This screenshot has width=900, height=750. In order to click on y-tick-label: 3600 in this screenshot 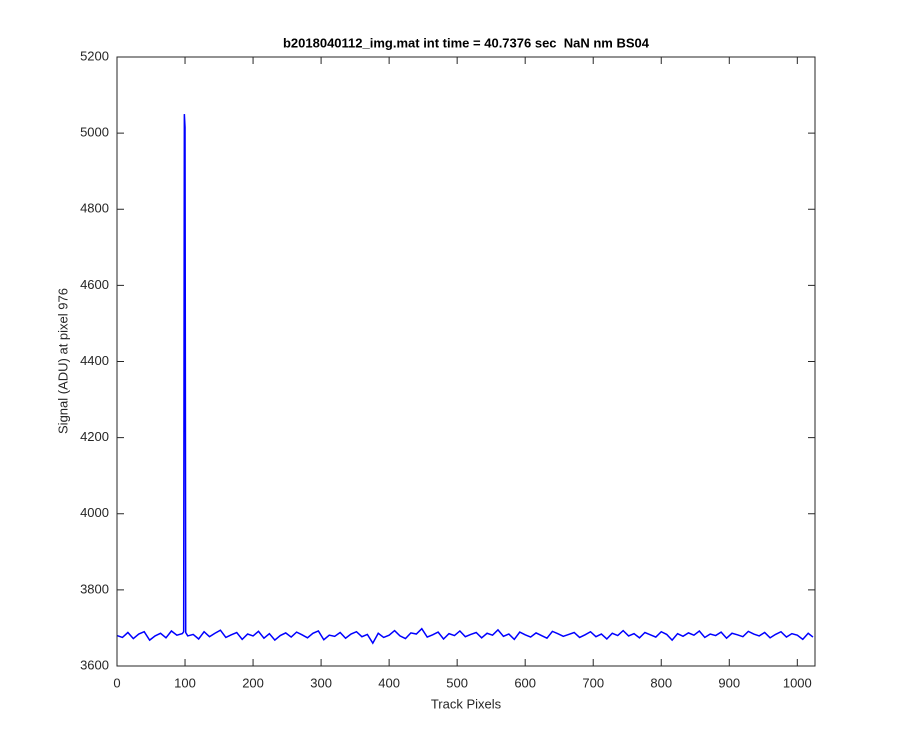, I will do `click(94, 664)`.